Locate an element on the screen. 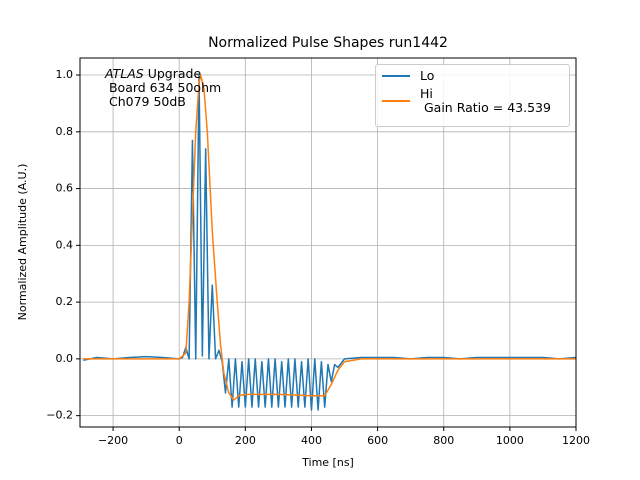  y-axis-label: Normalized Amplitude (A.U.) is located at coordinates (22, 242).